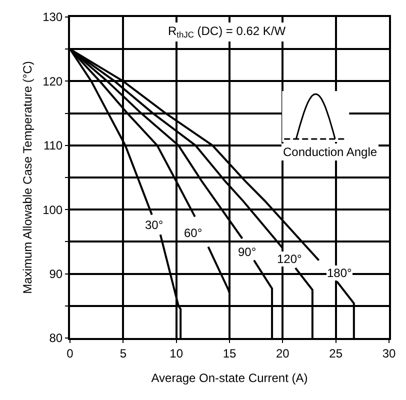 This screenshot has height=400, width=406. I want to click on x-tick-label: 25, so click(336, 353).